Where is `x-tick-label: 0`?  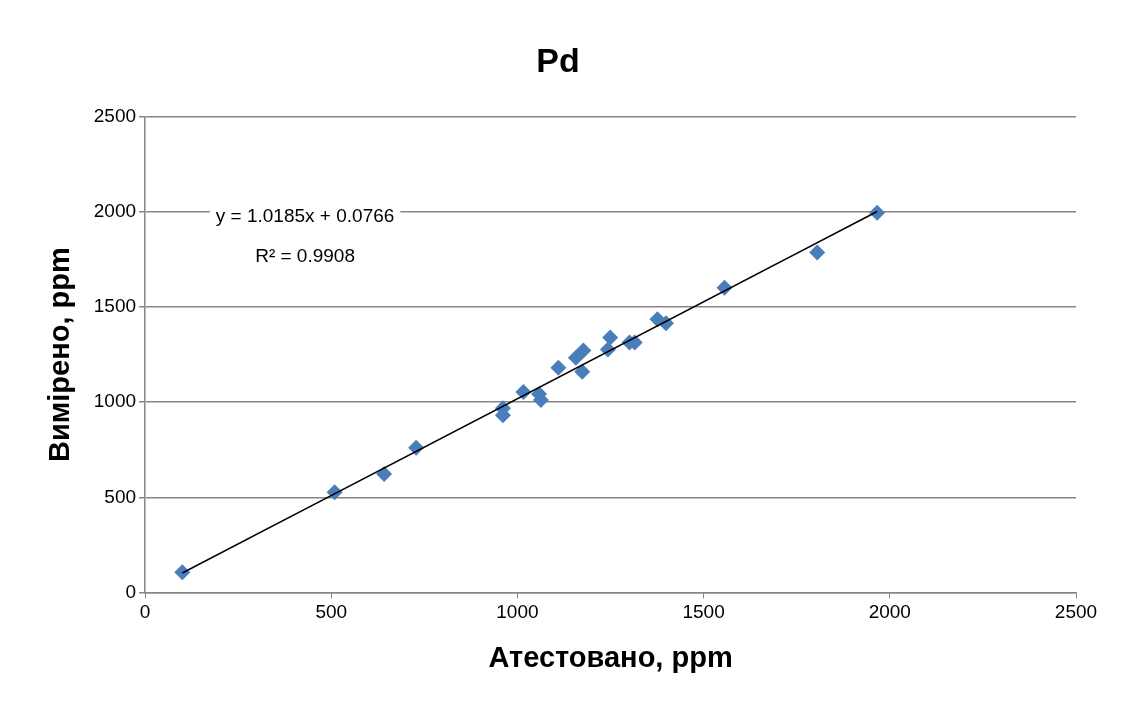
x-tick-label: 0 is located at coordinates (145, 612).